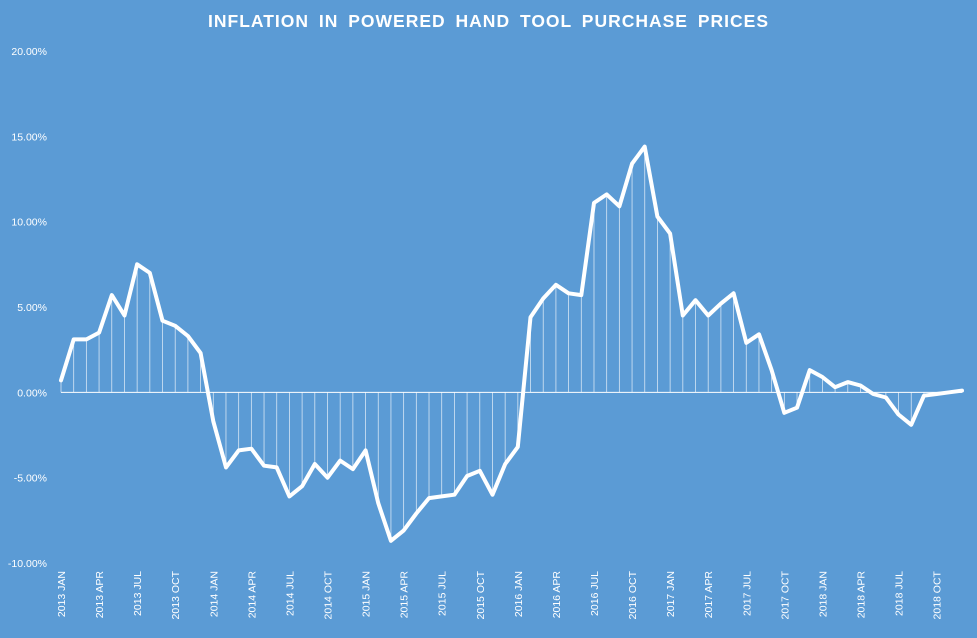  Describe the element at coordinates (938, 594) in the screenshot. I see `x-tick-label: 2018 OCT` at that location.